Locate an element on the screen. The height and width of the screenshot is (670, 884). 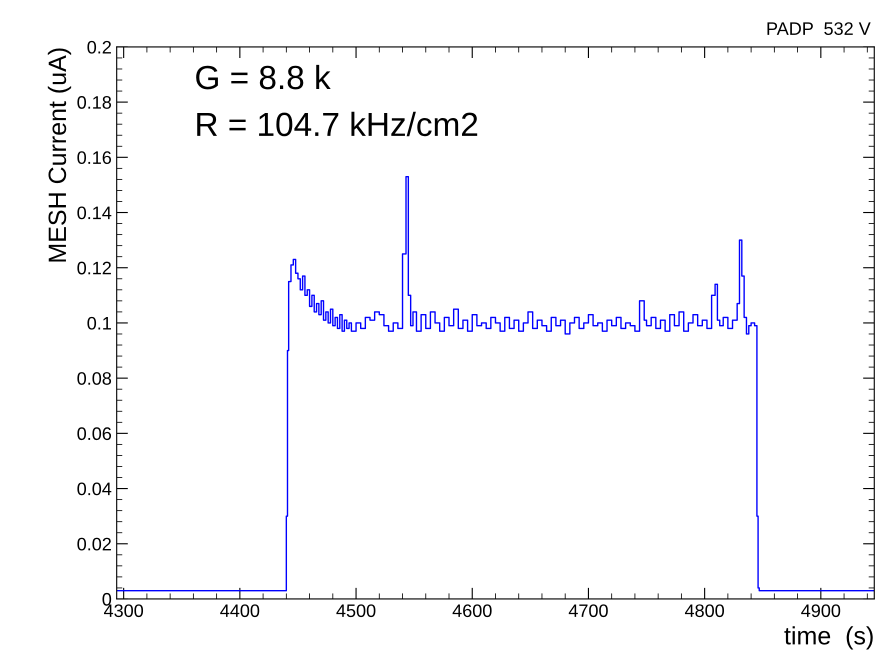
x-axis-title: time (s) is located at coordinates (828, 638).